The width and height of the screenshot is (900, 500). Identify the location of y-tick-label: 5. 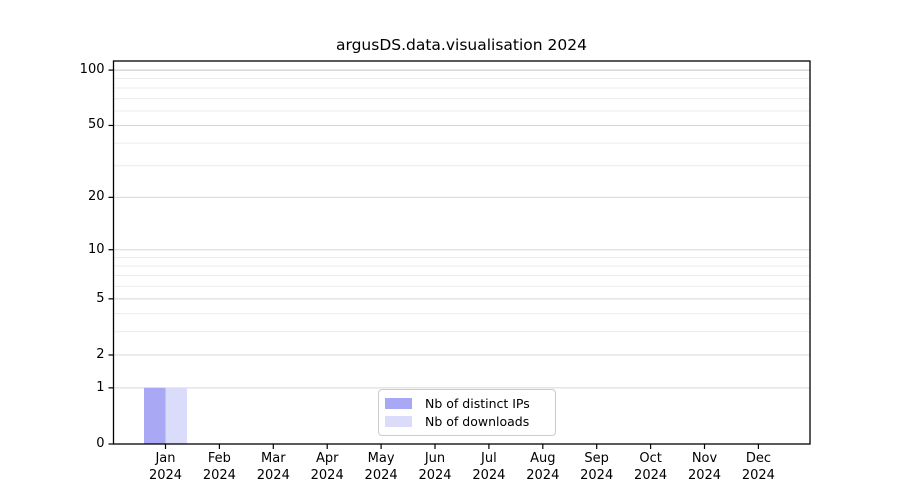
(100, 298).